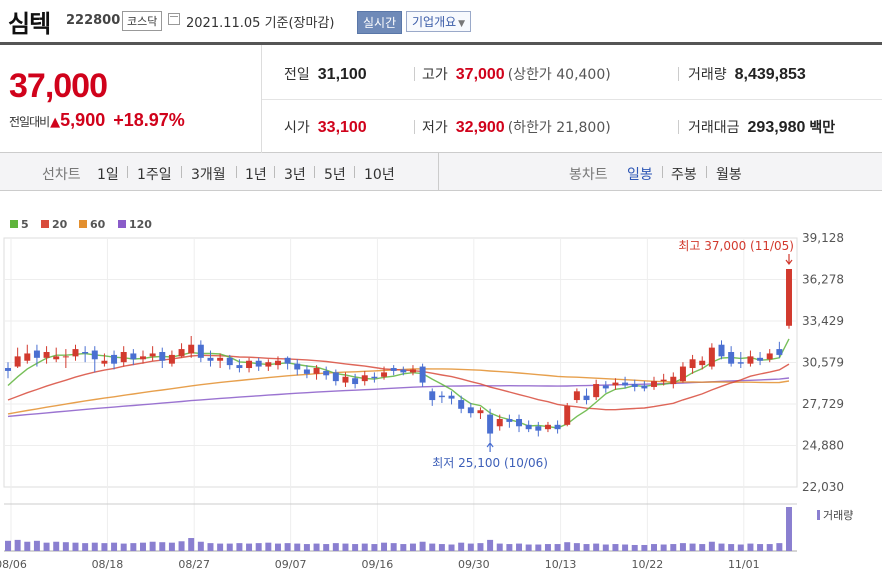  What do you see at coordinates (19, 224) in the screenshot?
I see `legend-item-ma5: 5` at bounding box center [19, 224].